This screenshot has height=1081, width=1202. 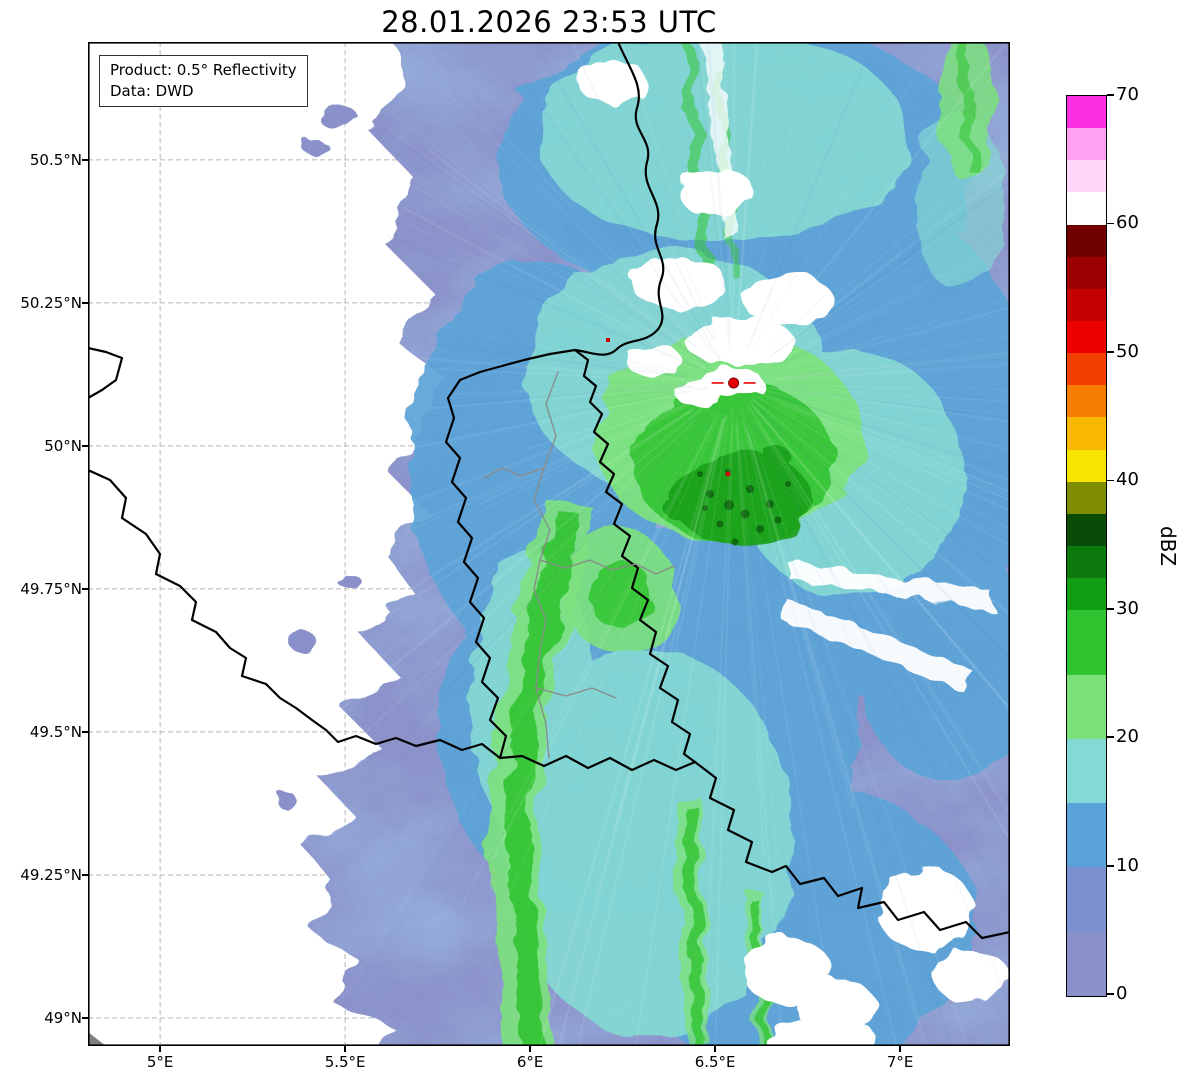 I want to click on radar-site-marker, so click(x=733, y=383).